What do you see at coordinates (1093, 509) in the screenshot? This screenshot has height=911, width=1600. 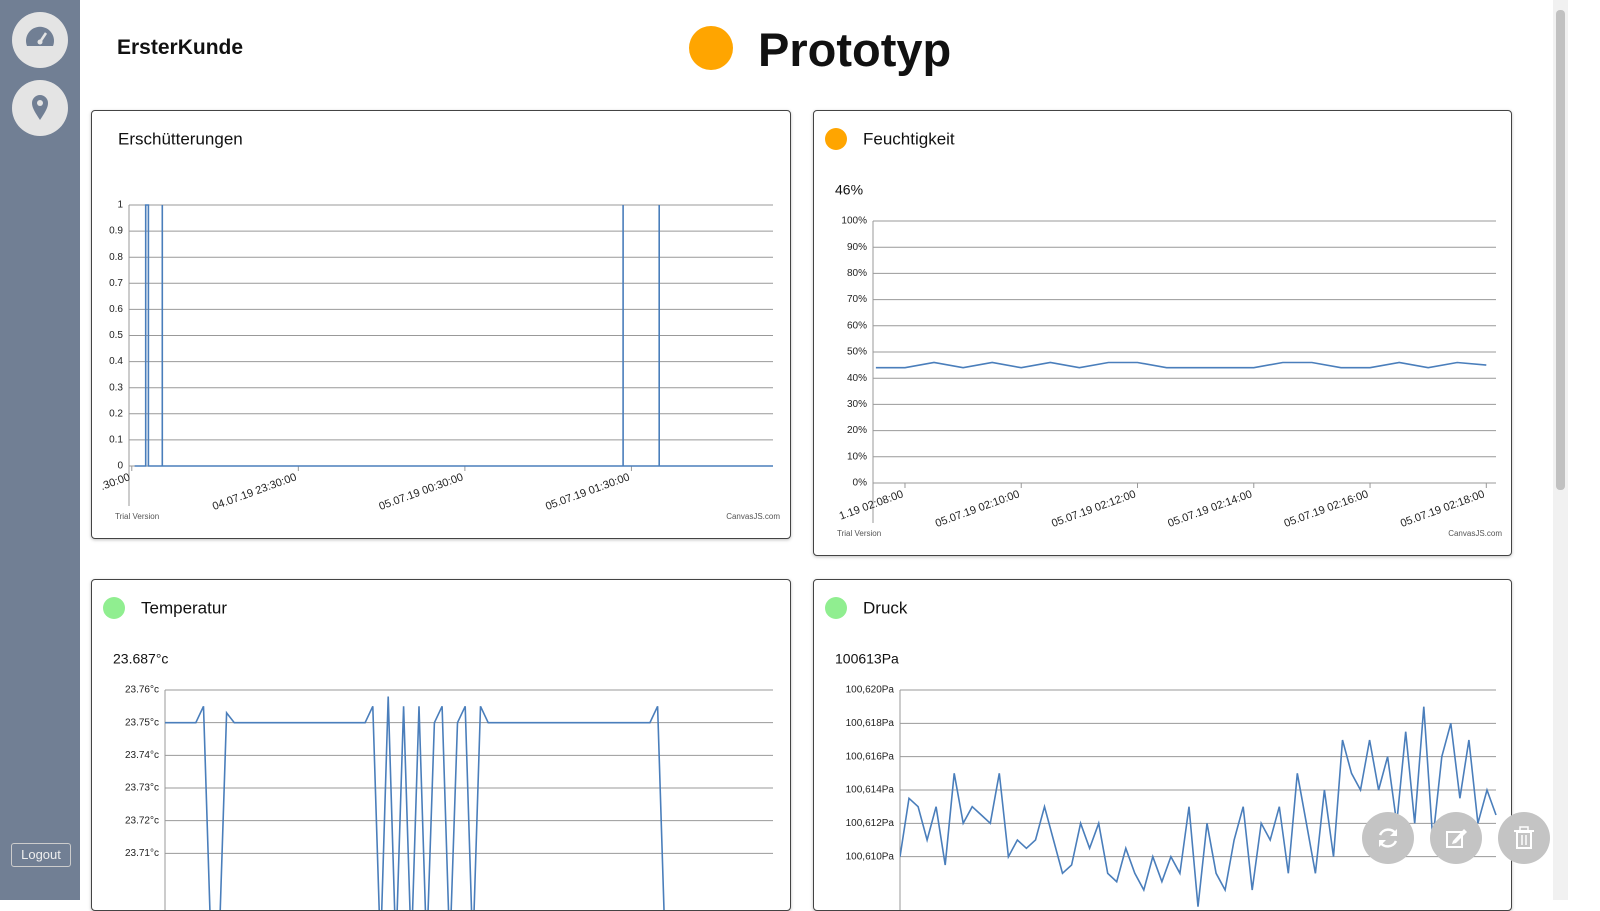 I see `x-tick-label: 05.07.19 02:12:00` at bounding box center [1093, 509].